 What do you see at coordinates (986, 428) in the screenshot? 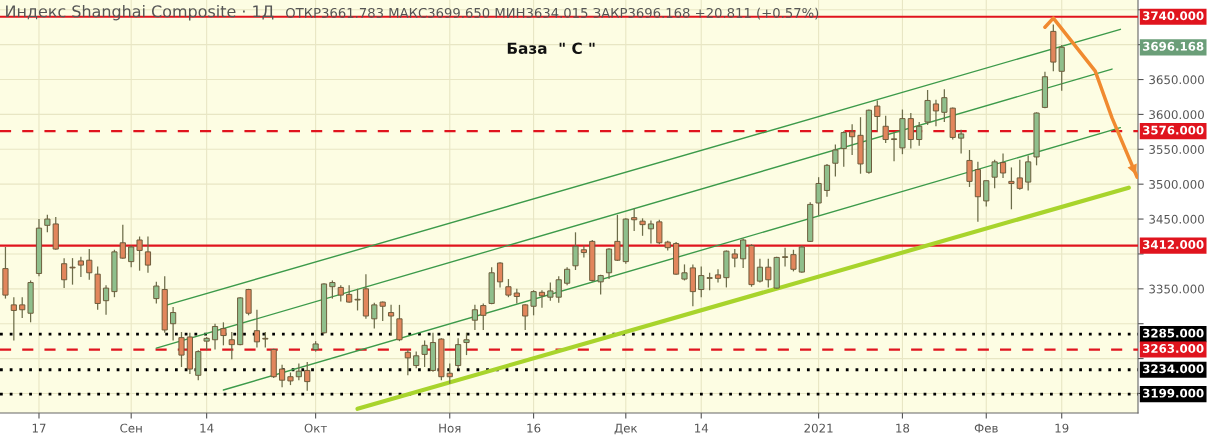
I see `x-tick-label: Фев` at bounding box center [986, 428].